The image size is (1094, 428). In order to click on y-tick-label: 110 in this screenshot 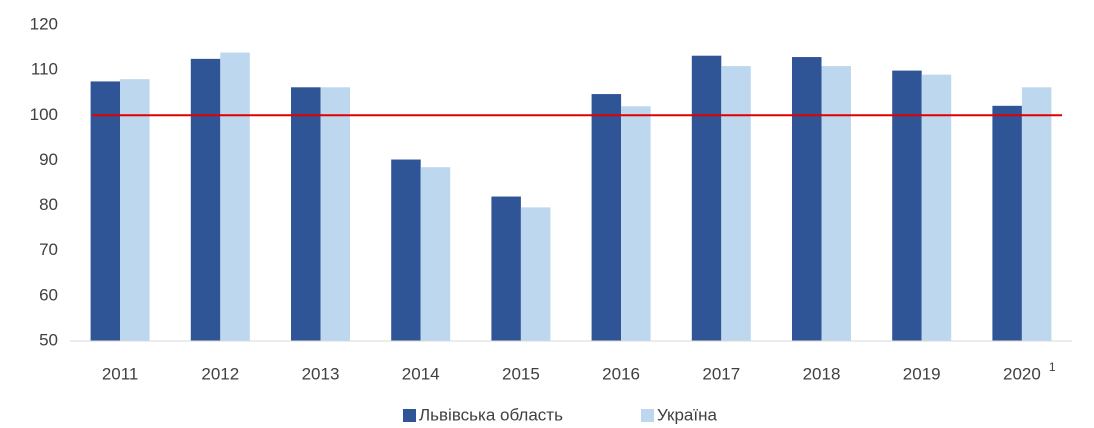, I will do `click(44, 69)`.